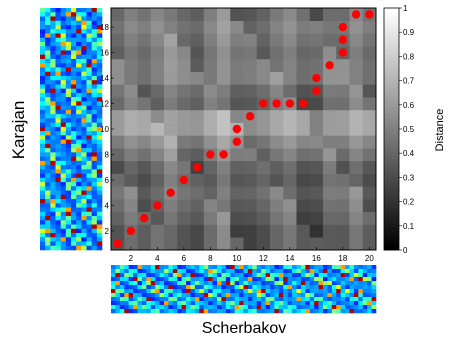  I want to click on x-axis-label: Scherbakov, so click(244, 328).